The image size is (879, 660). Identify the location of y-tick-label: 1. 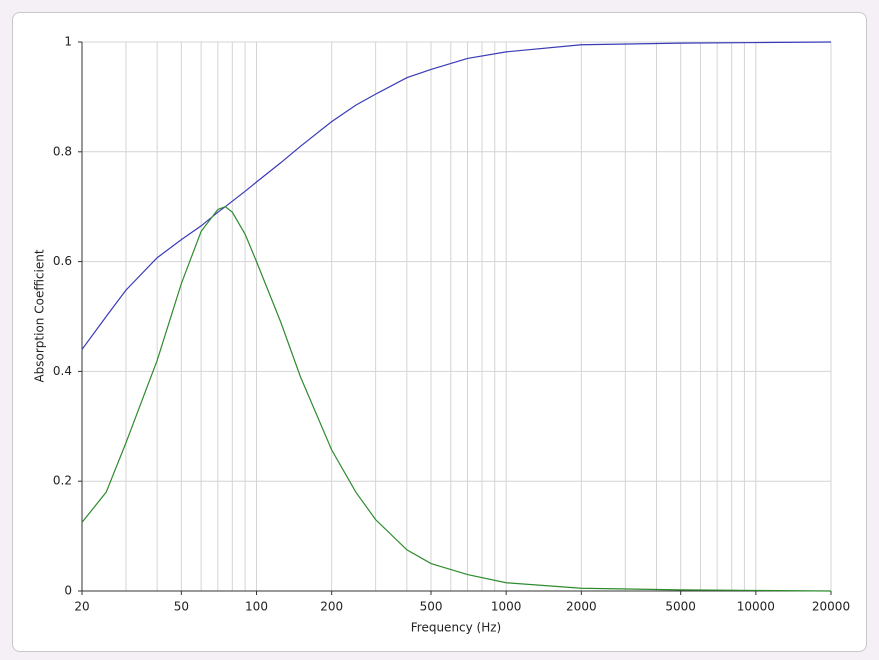
(68, 42).